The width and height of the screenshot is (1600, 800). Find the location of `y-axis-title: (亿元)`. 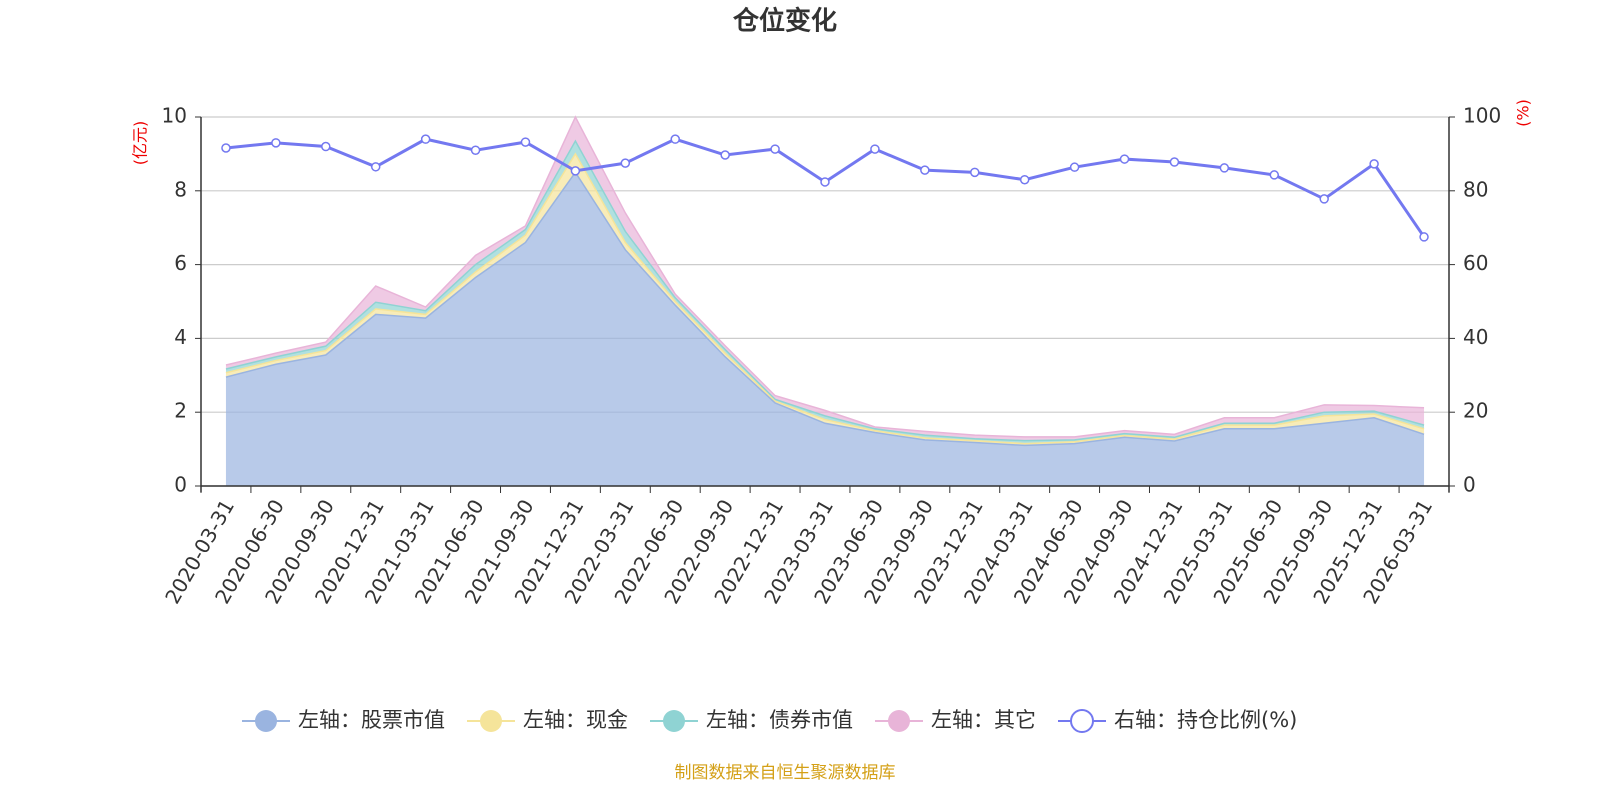

y-axis-title: (亿元) is located at coordinates (140, 143).